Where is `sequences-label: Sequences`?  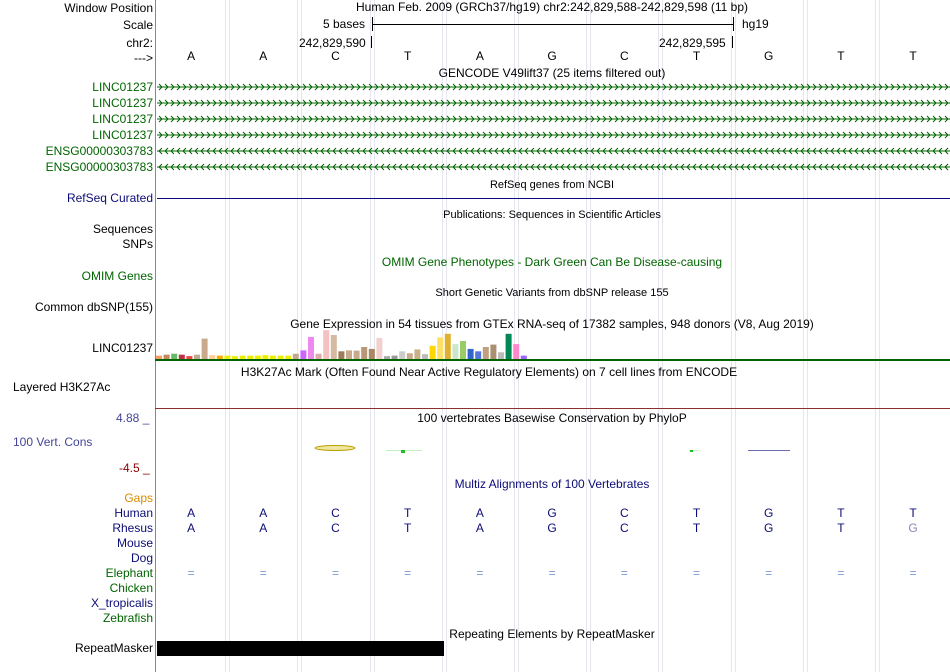
sequences-label: Sequences is located at coordinates (122, 229).